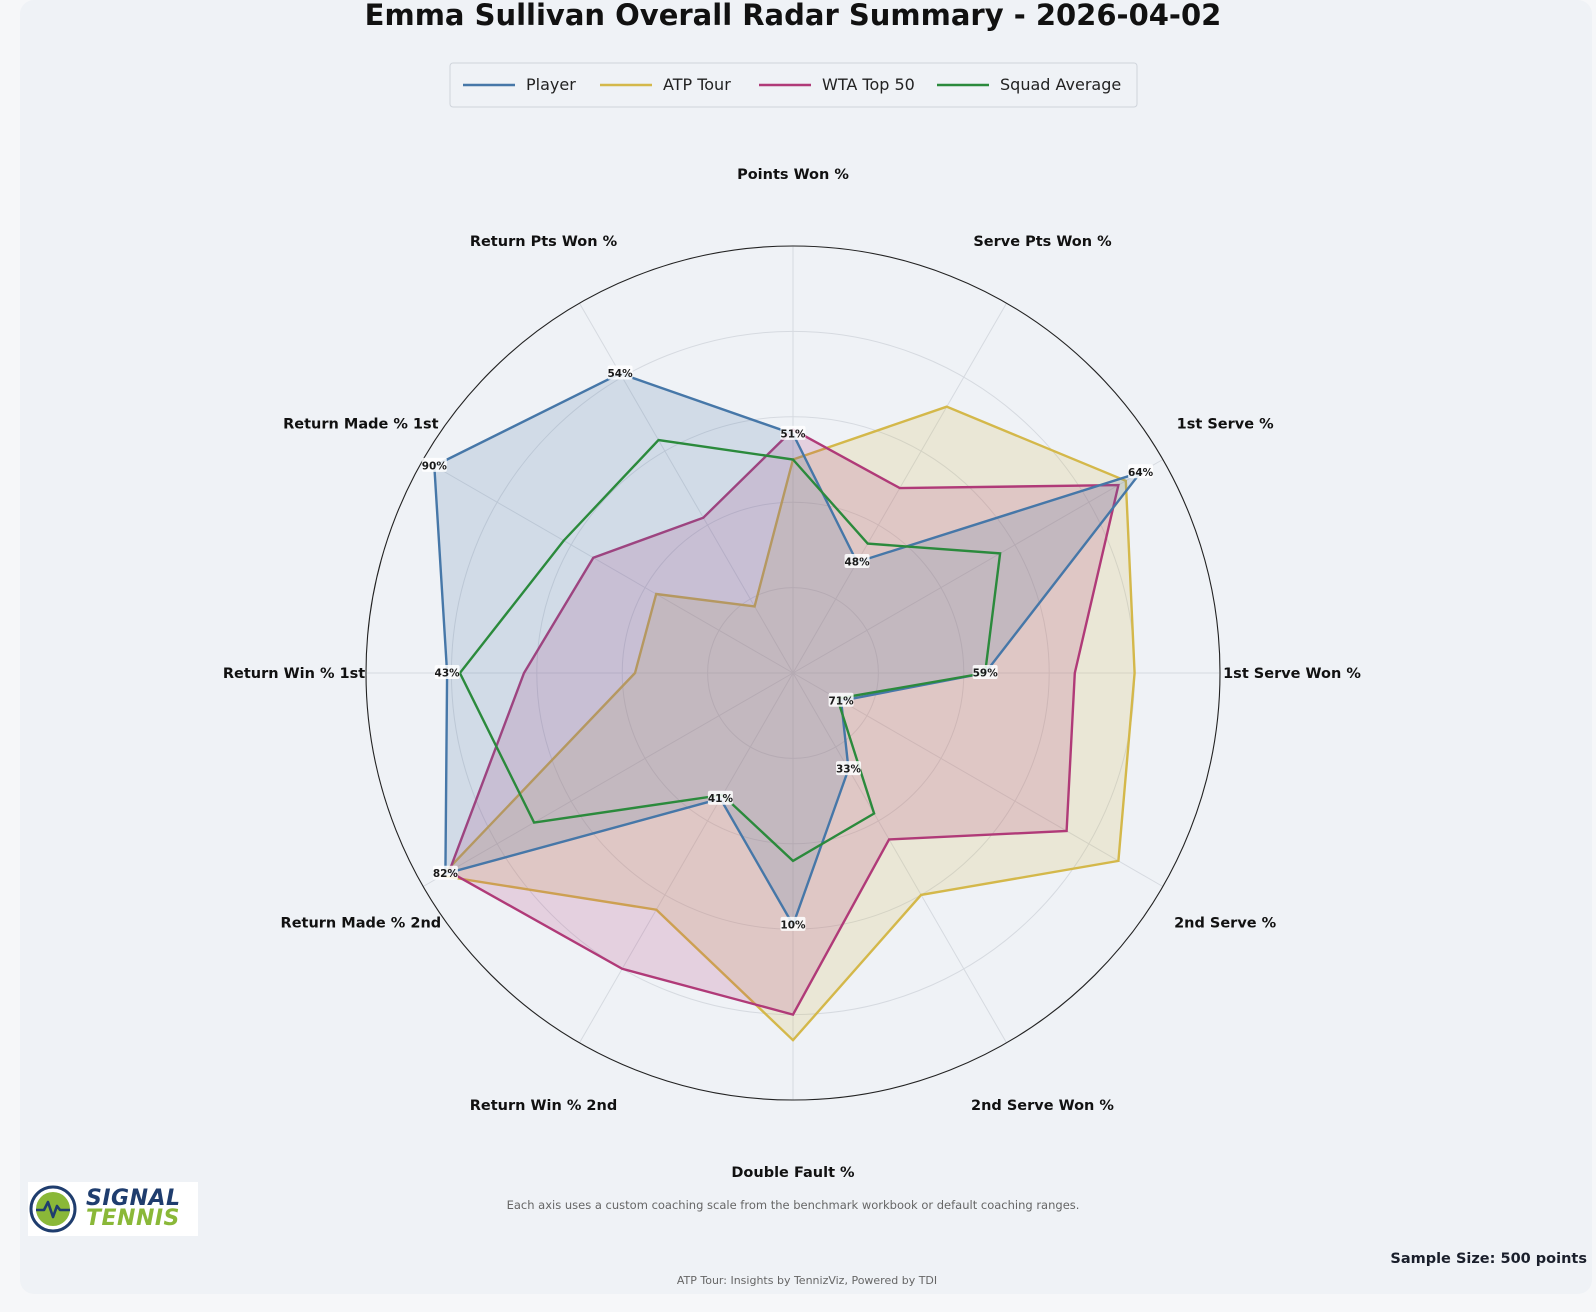 This screenshot has height=1312, width=1596. What do you see at coordinates (793, 1173) in the screenshot?
I see `axis-label-double-fault-pct: Double Fault %` at bounding box center [793, 1173].